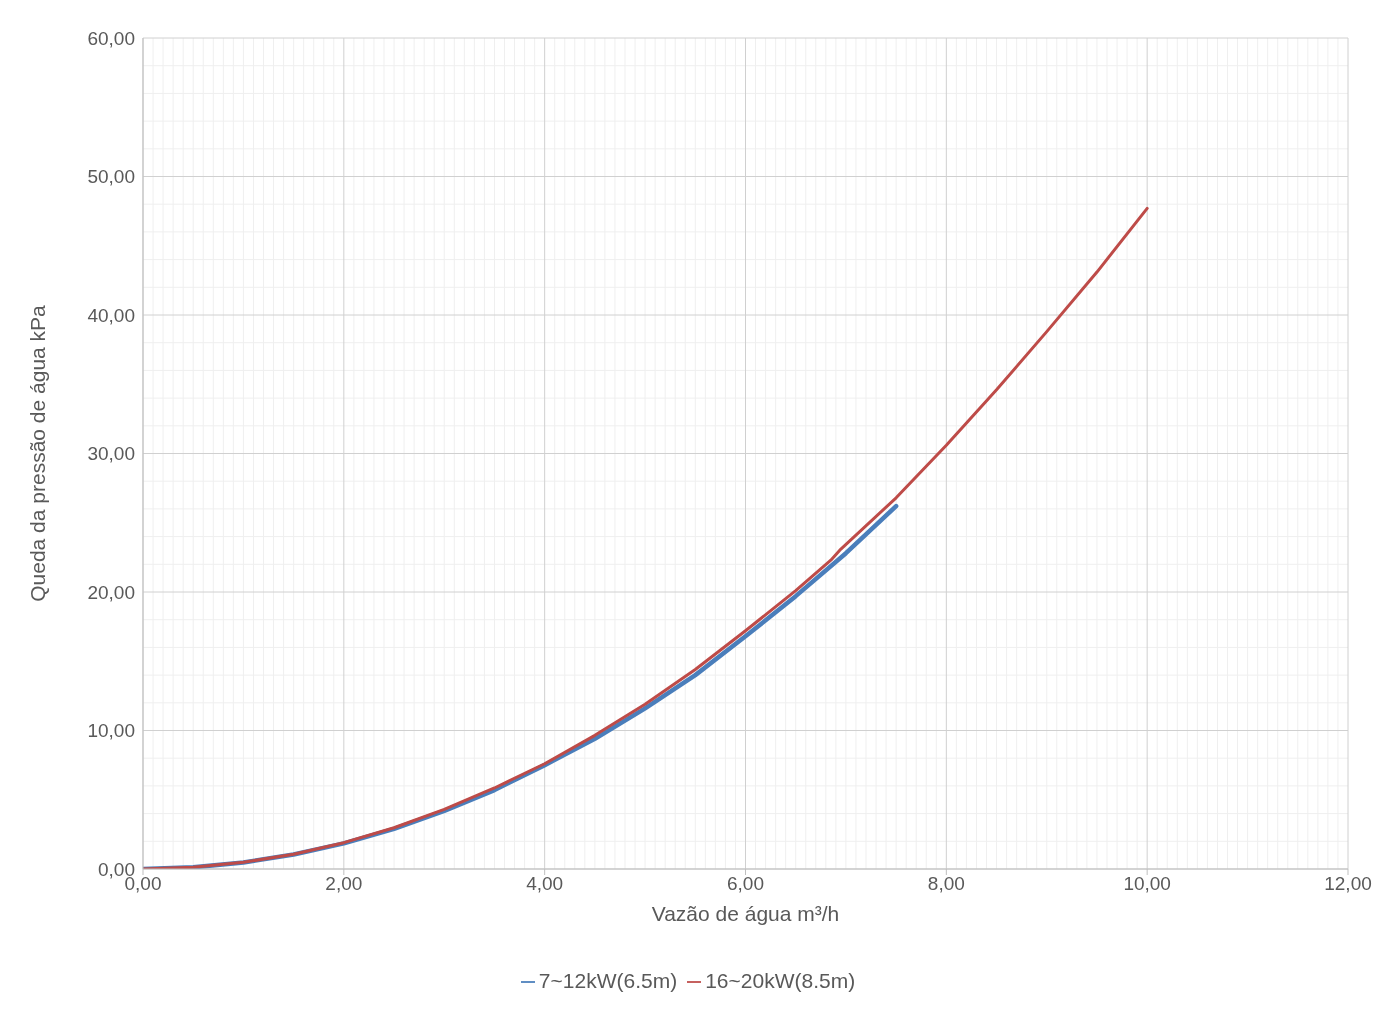 The height and width of the screenshot is (1023, 1396). I want to click on x-axis-title: Vazão de água m³/h, so click(745, 913).